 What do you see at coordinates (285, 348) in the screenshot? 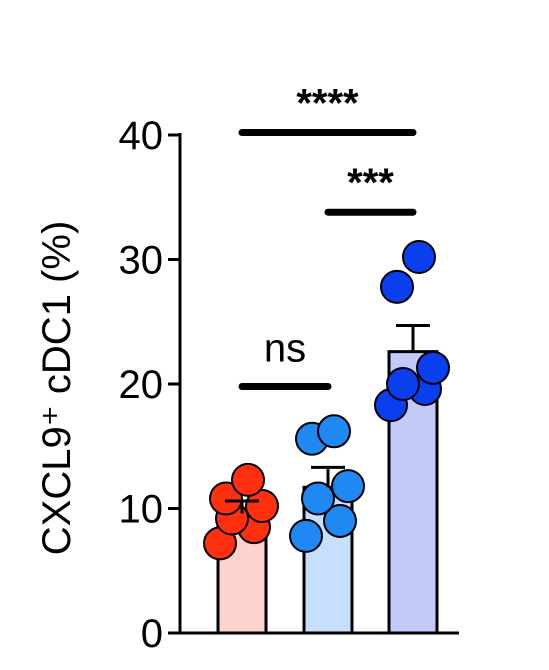
I see `significance-label: ns` at bounding box center [285, 348].